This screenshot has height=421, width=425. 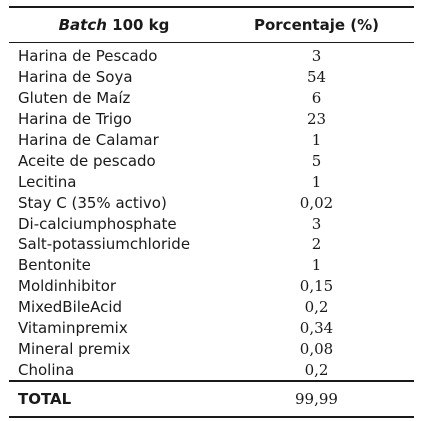 I want to click on total-label: TOTAL, so click(x=45, y=399).